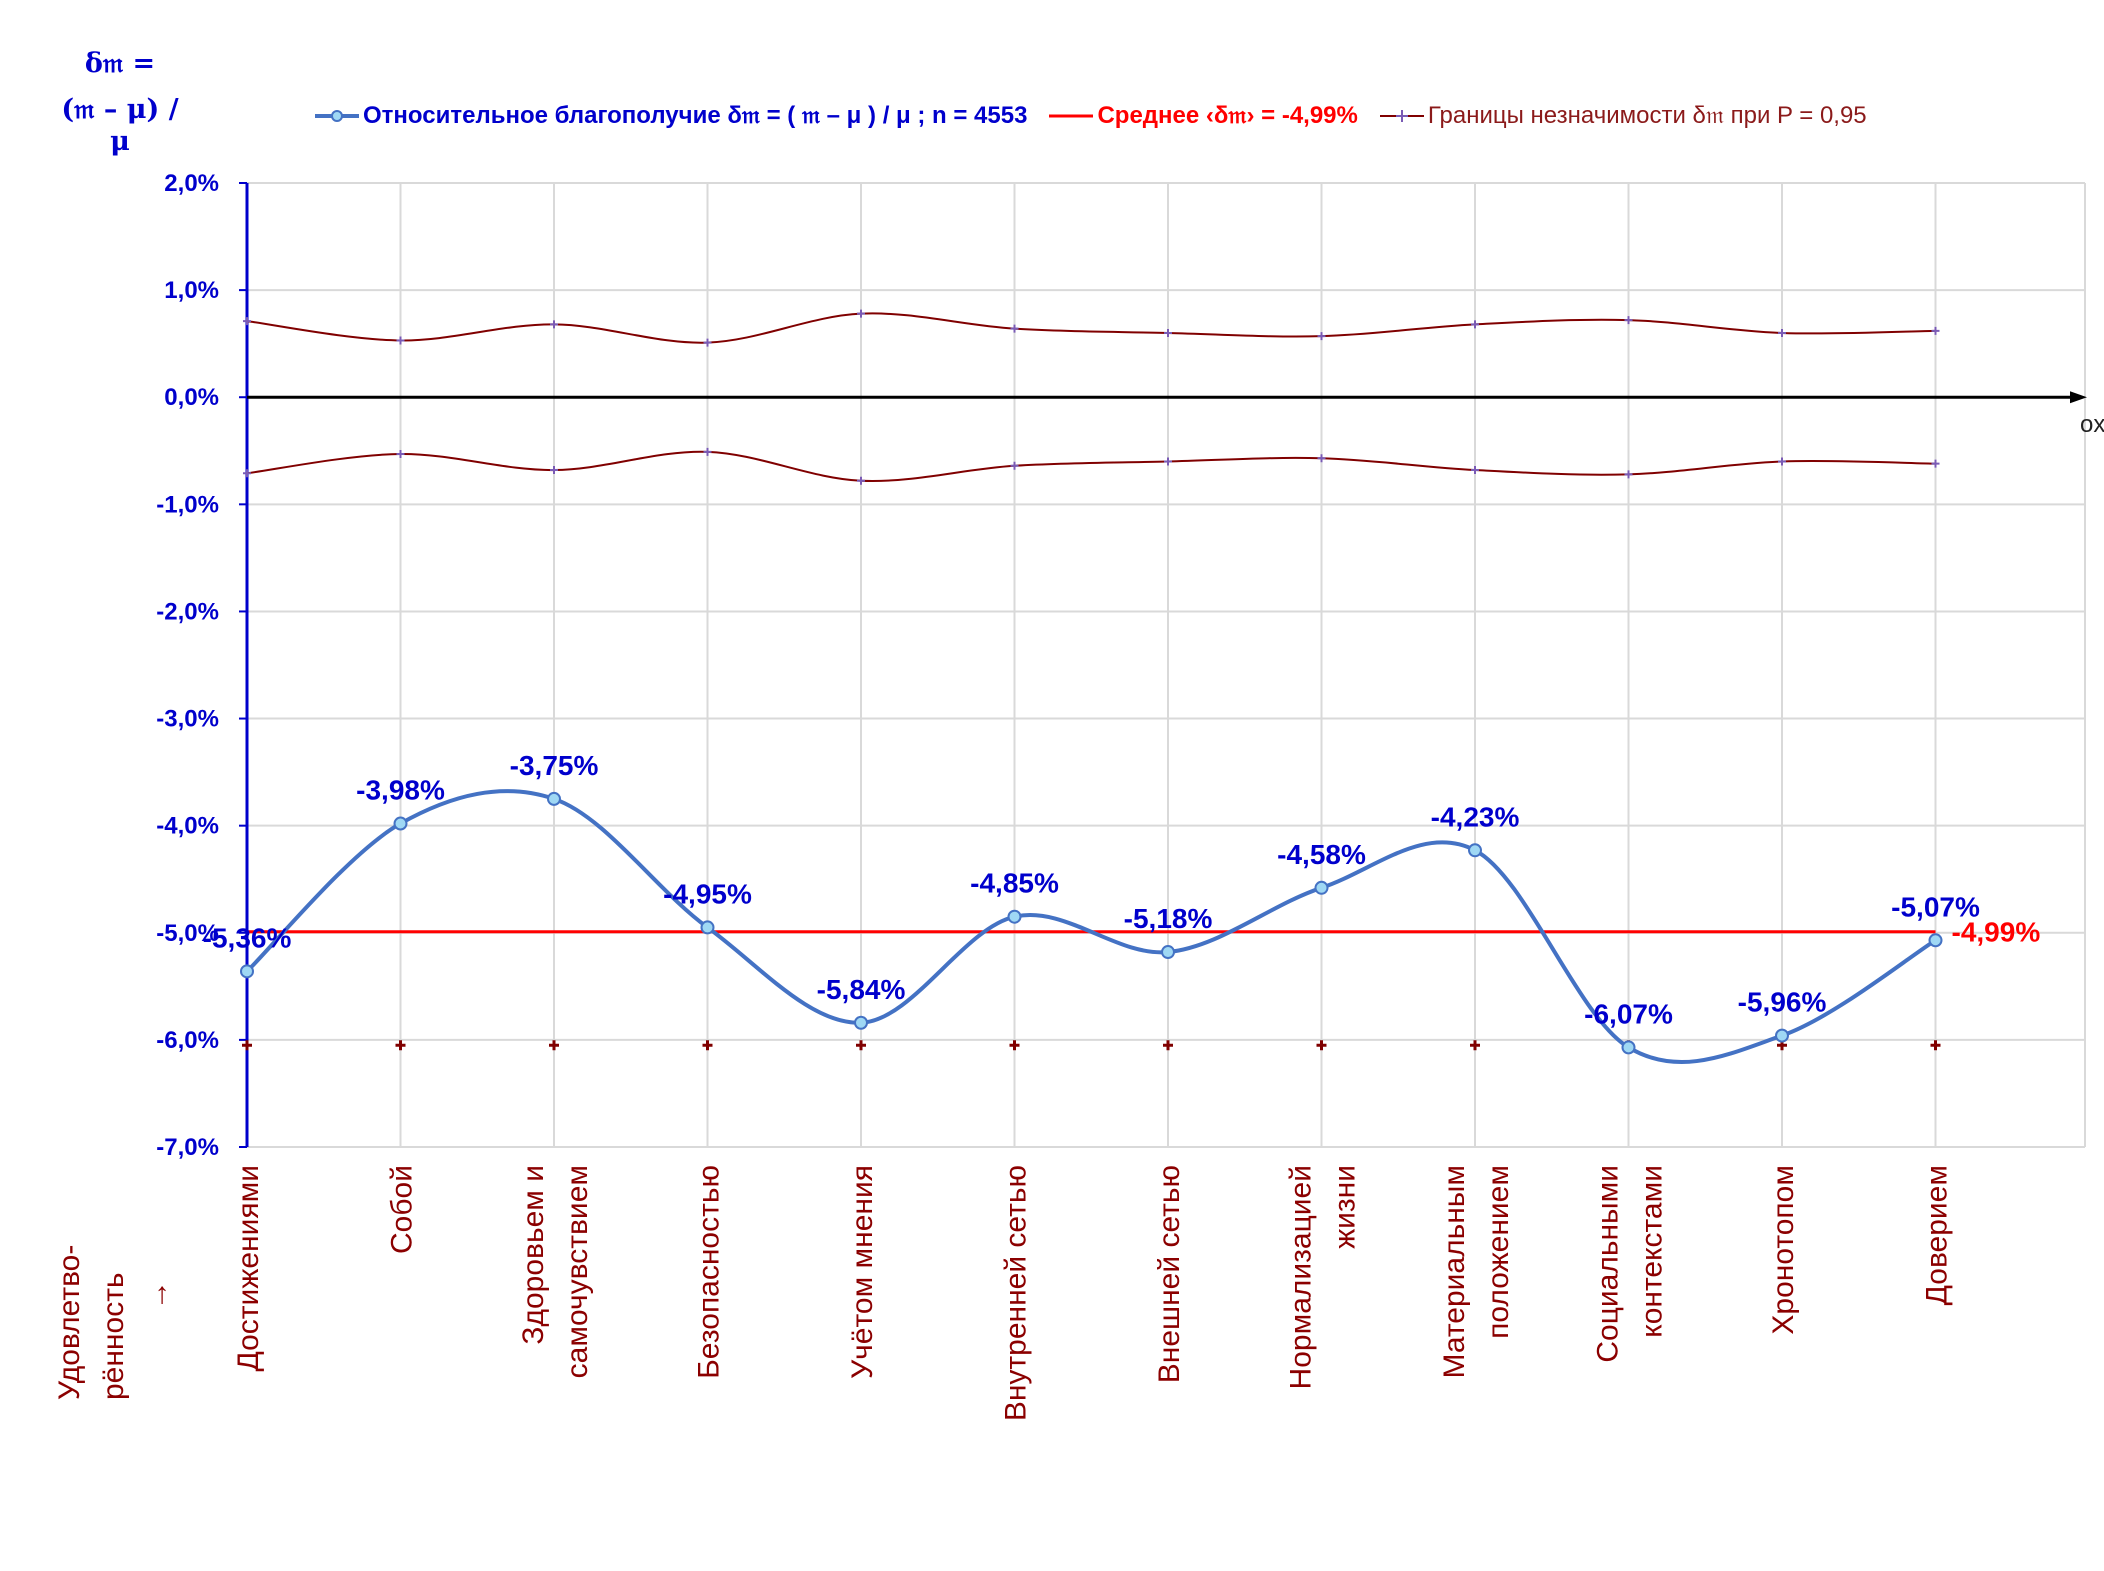 The height and width of the screenshot is (1571, 2104). What do you see at coordinates (191, 397) in the screenshot?
I see `y-tick-label: 0,0%` at bounding box center [191, 397].